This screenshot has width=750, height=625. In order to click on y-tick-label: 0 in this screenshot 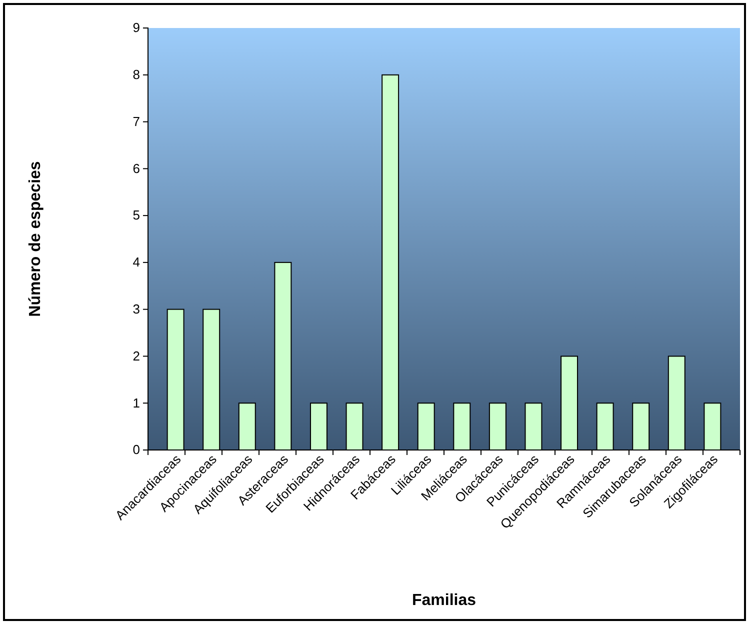, I will do `click(136, 450)`.